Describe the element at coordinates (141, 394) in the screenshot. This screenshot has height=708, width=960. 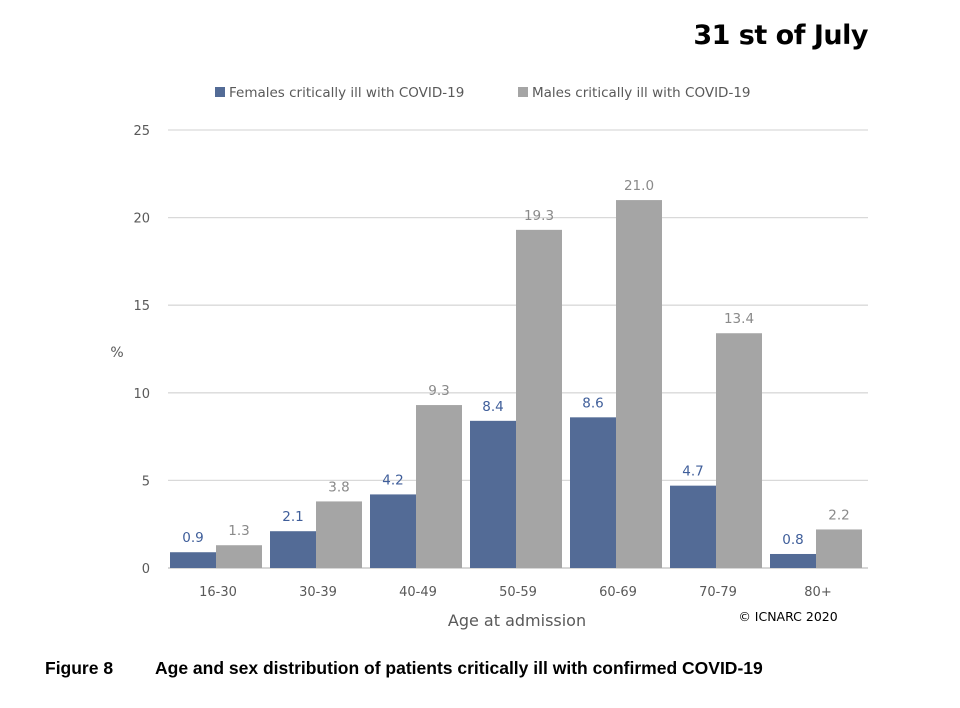
I see `y-tick-label: 10` at that location.